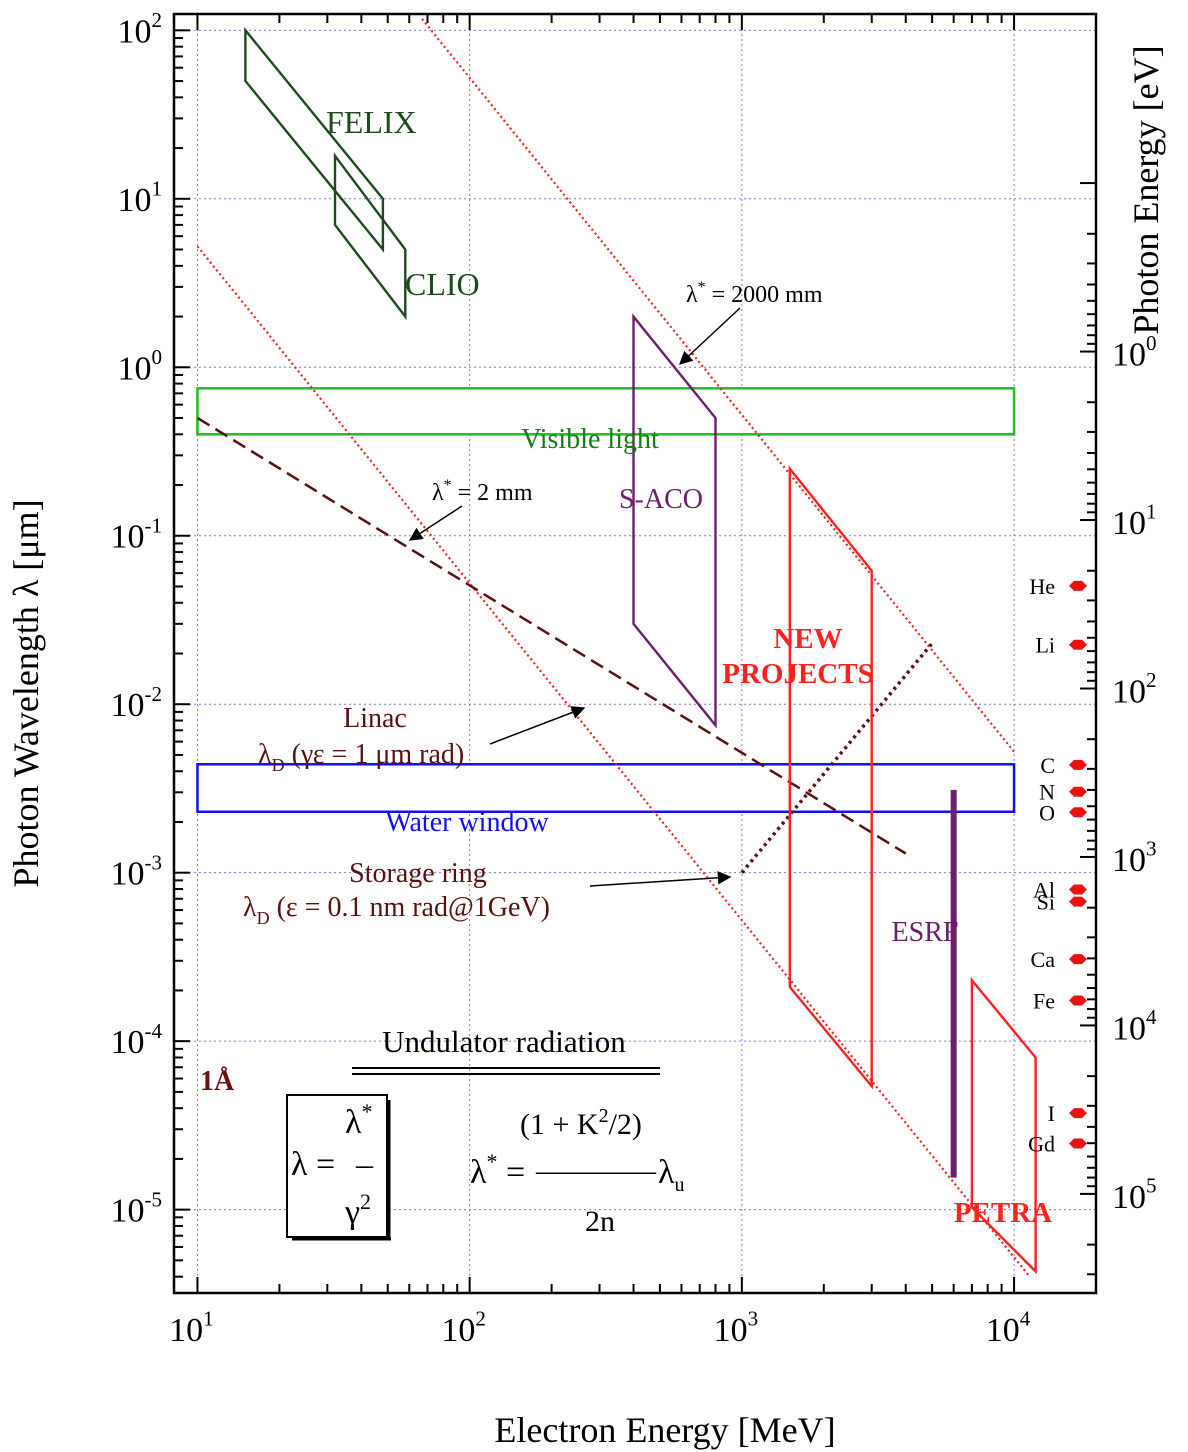  Describe the element at coordinates (606, 788) in the screenshot. I see `band-water-window` at that location.